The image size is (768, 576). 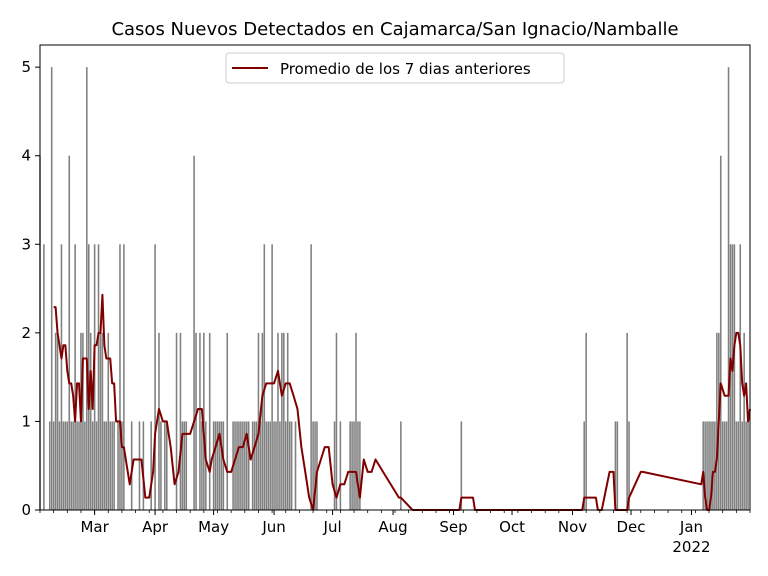 I want to click on x-tick-label: Mar, so click(x=94, y=527).